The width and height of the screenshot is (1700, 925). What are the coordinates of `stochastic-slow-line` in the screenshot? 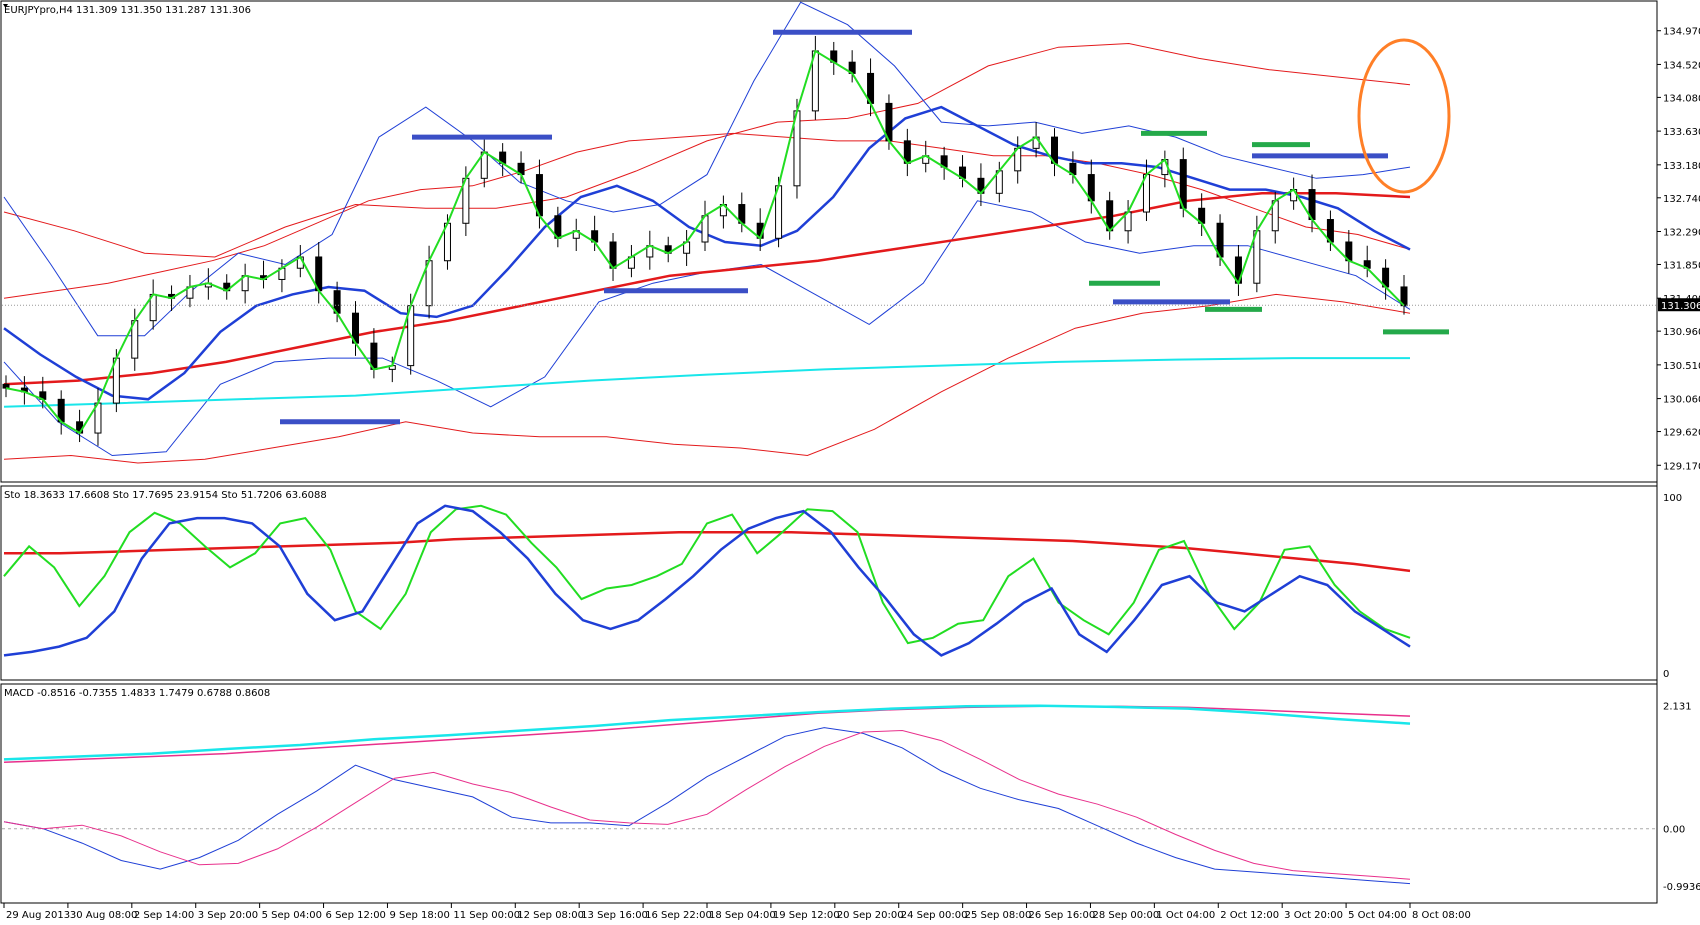 It's located at (707, 580).